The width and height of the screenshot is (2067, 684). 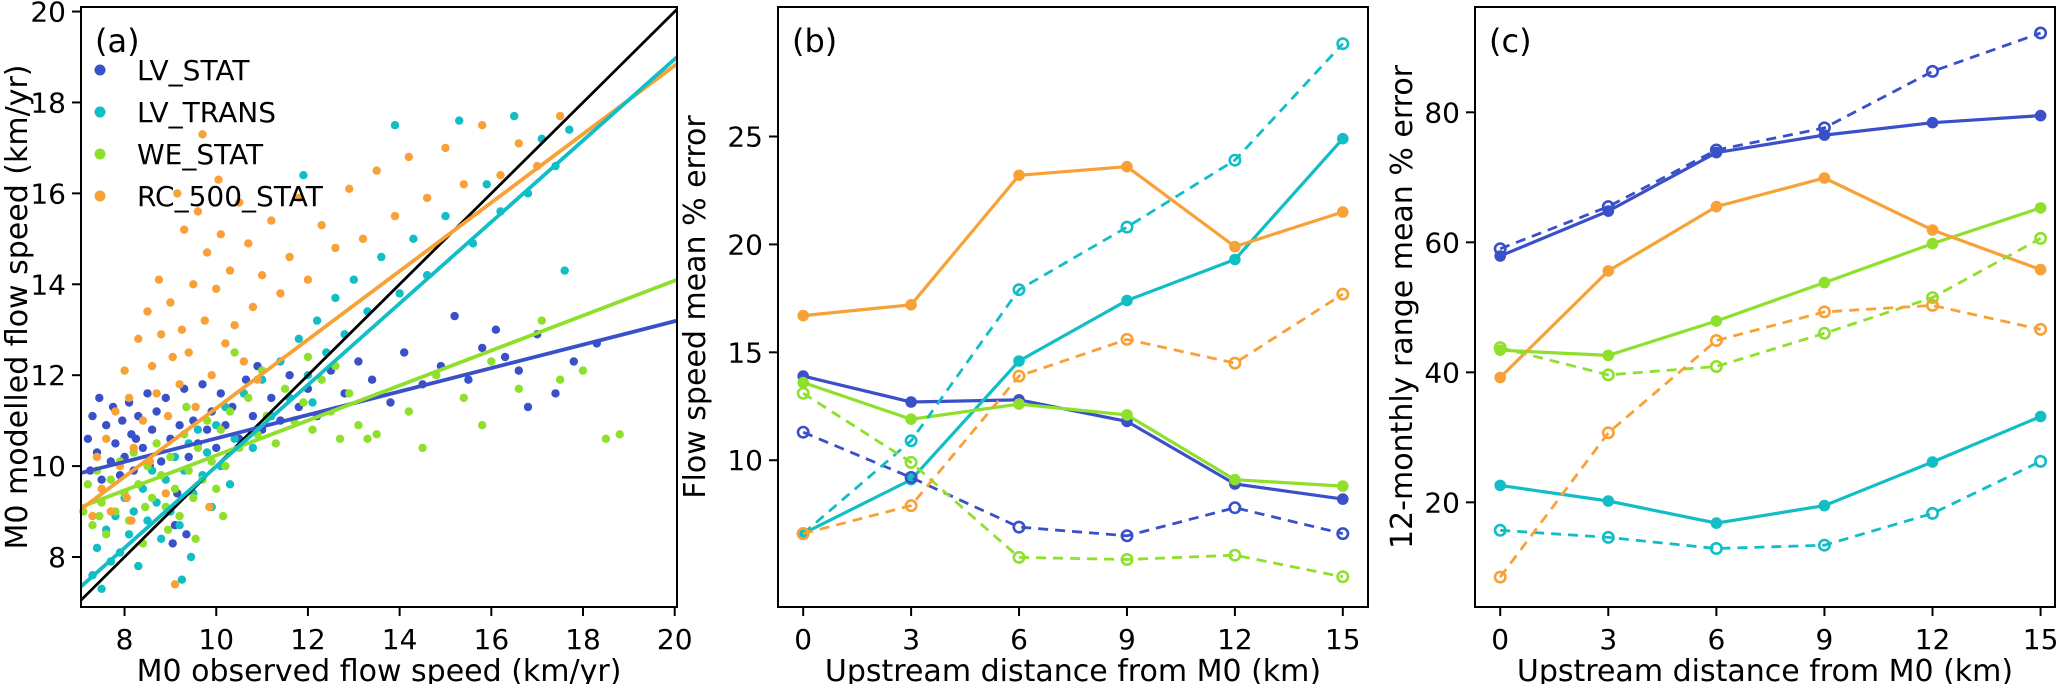 I want to click on y-axis-label: Flow speed mean % error, so click(x=695, y=307).